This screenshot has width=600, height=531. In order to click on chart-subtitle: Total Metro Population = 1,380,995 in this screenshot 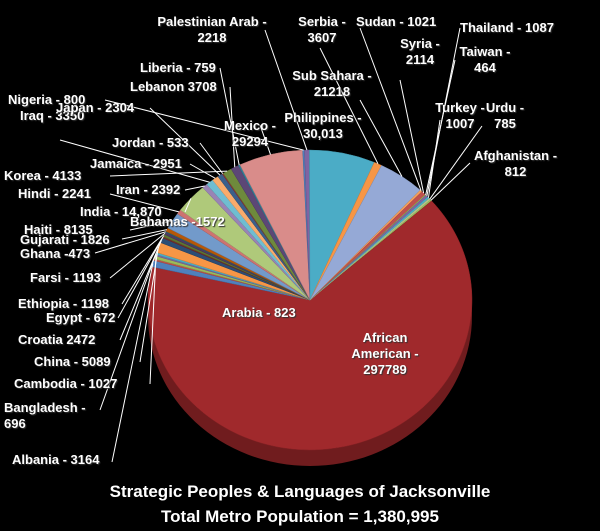, I will do `click(300, 516)`.